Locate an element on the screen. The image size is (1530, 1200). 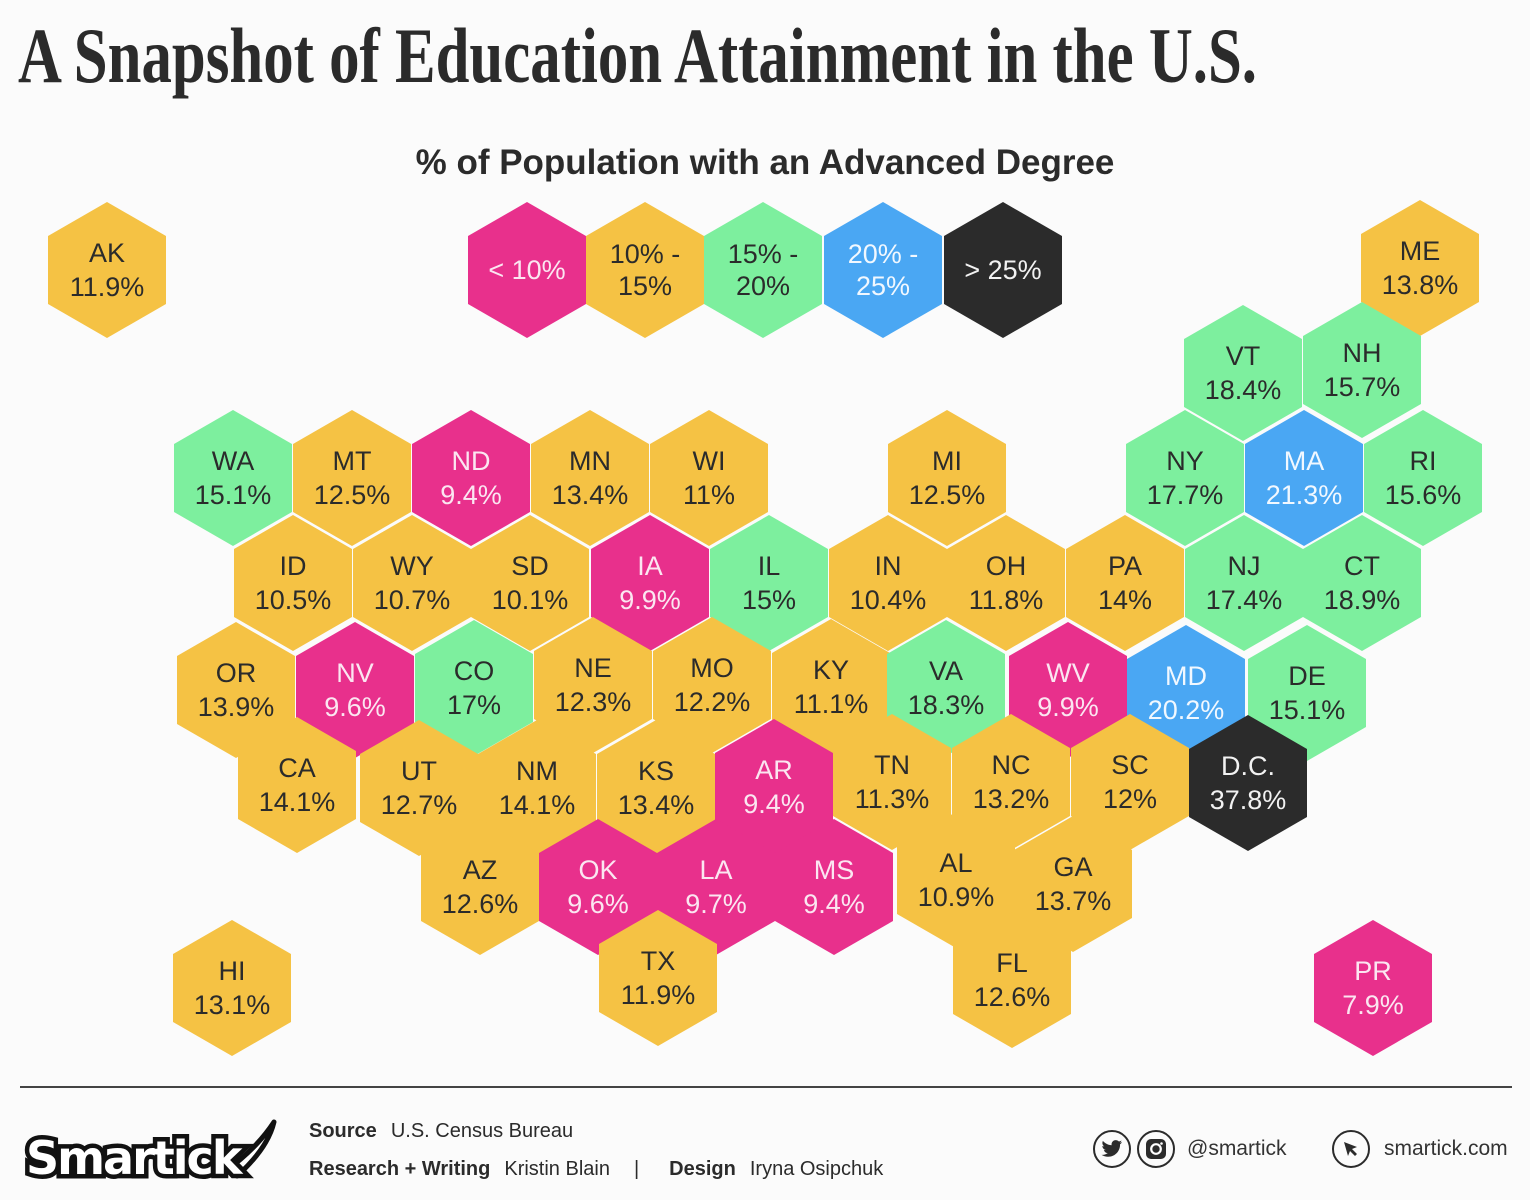
state-code: VA is located at coordinates (945, 671).